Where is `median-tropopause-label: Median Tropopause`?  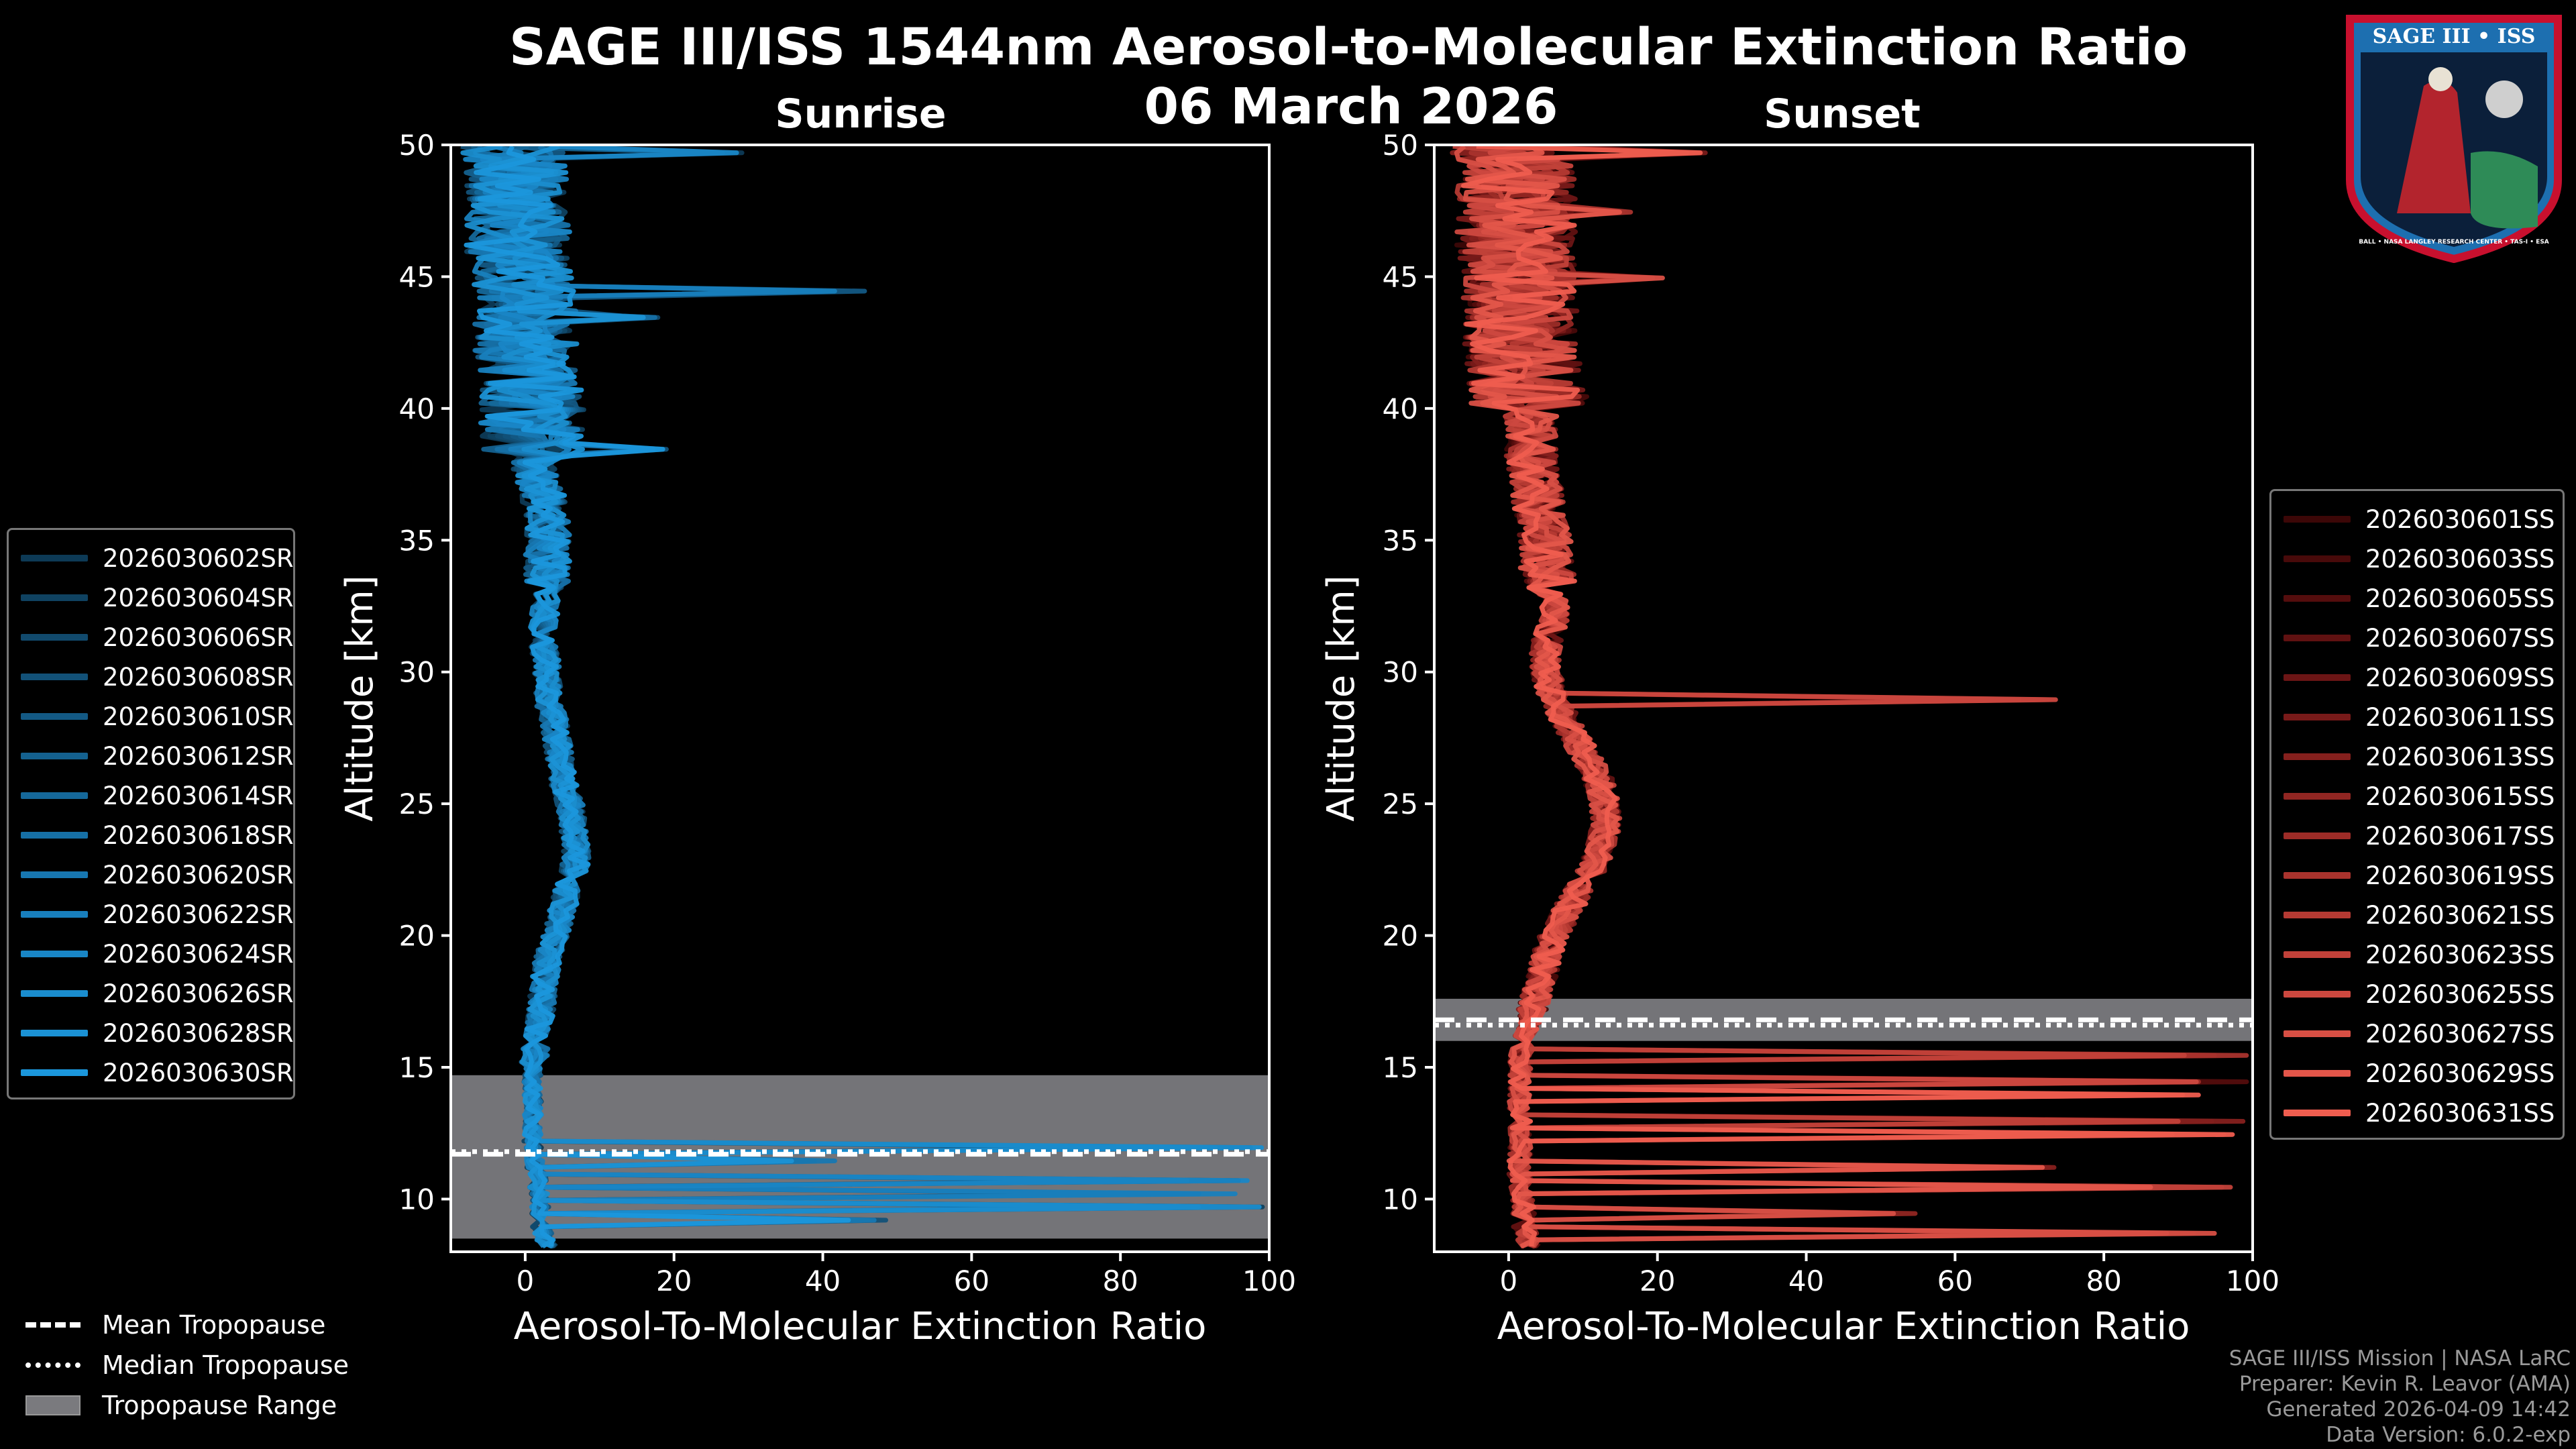
median-tropopause-label: Median Tropopause is located at coordinates (225, 1365).